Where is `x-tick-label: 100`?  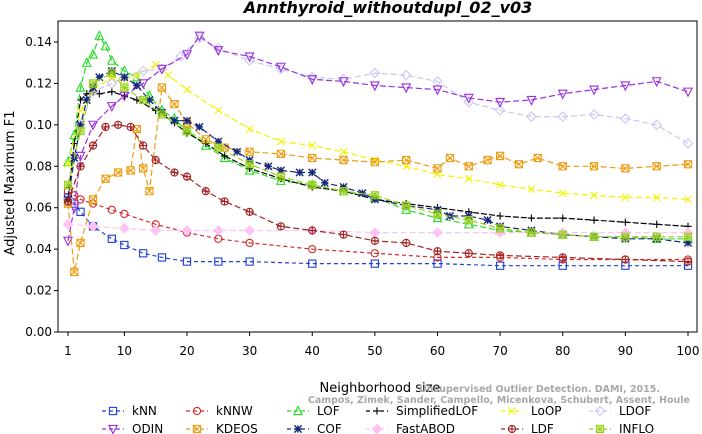 x-tick-label: 100 is located at coordinates (688, 351).